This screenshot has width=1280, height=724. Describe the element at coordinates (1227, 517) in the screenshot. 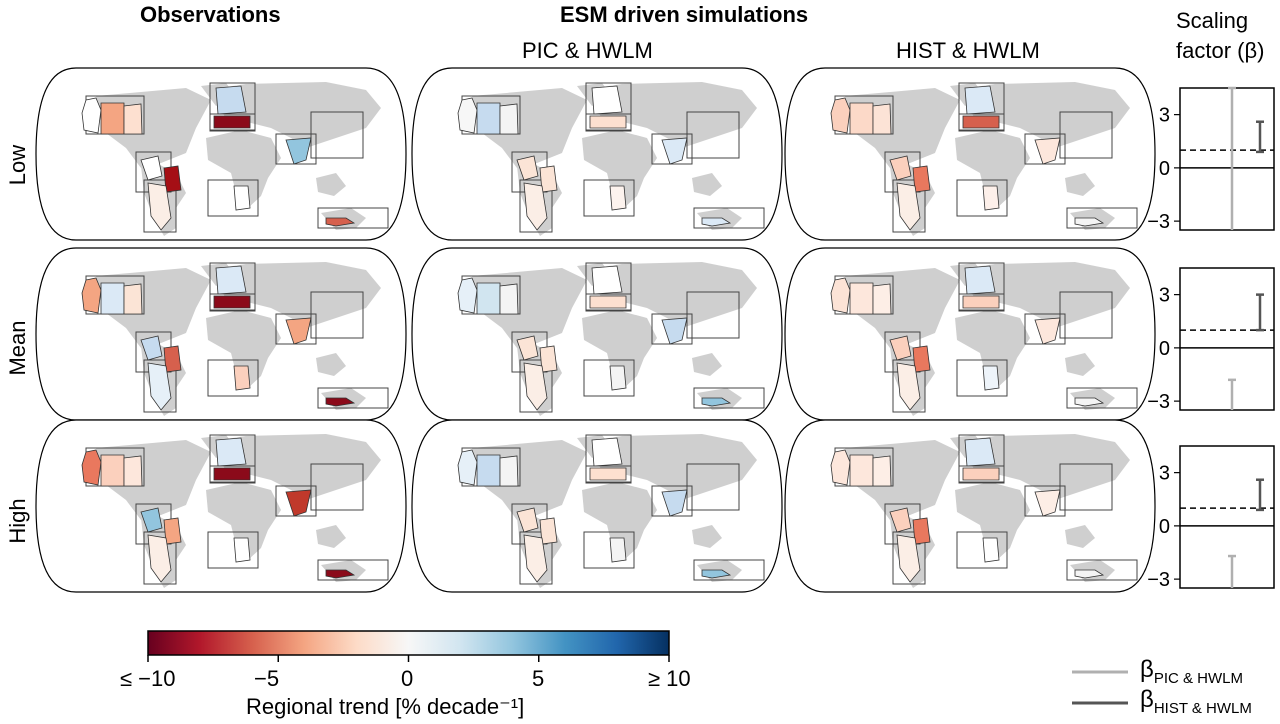

I see `scaling-frame` at that location.